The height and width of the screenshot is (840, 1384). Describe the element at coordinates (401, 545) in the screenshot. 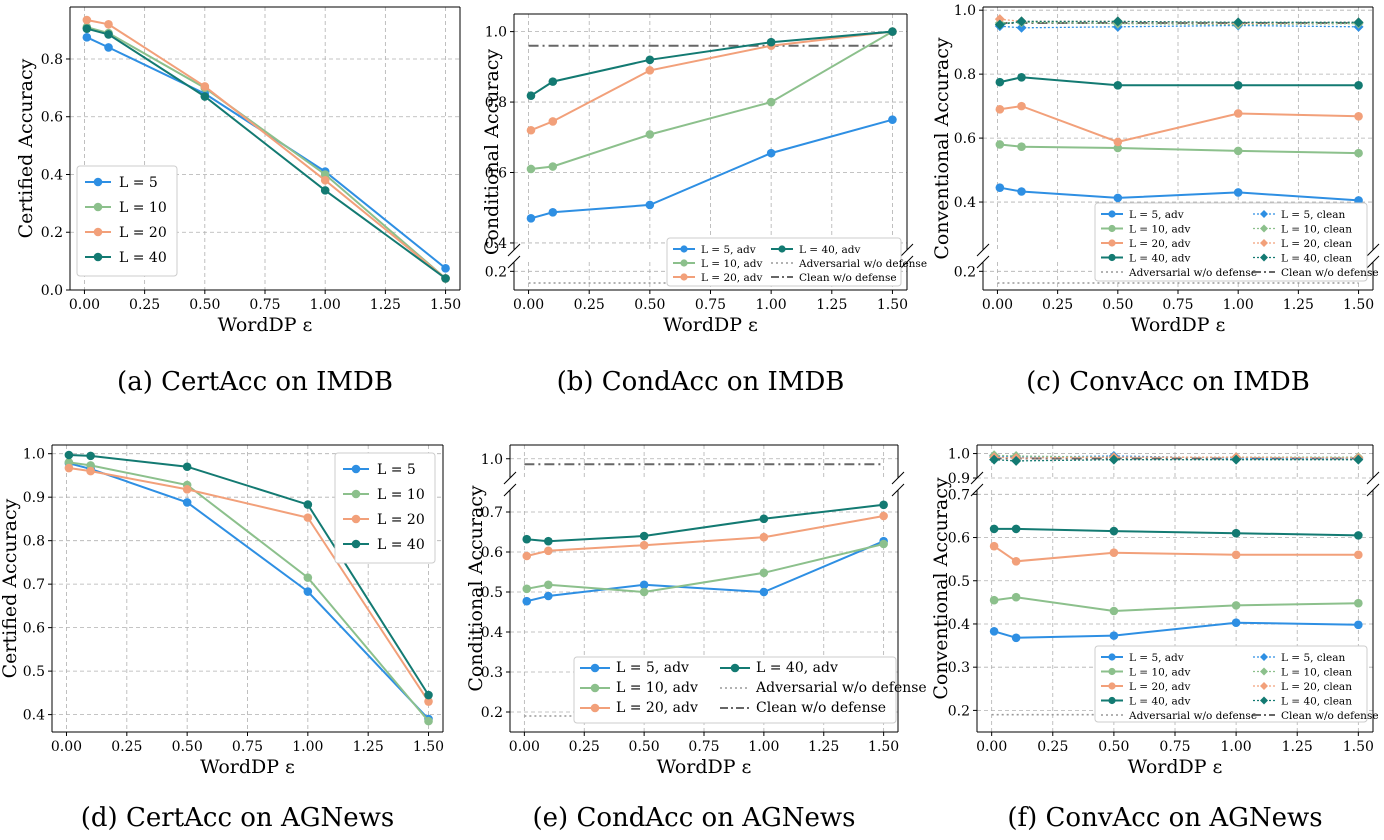

I see `legend-label: L = 40` at that location.